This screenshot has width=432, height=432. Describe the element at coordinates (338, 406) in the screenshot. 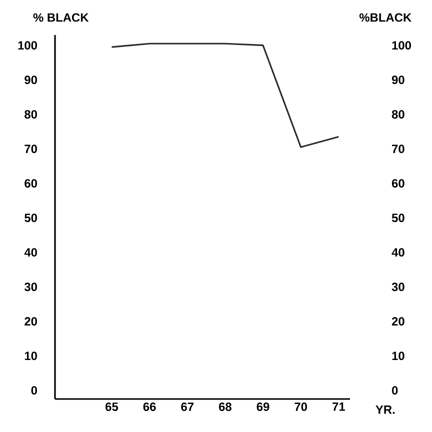

I see `x-tick-label: 71` at that location.